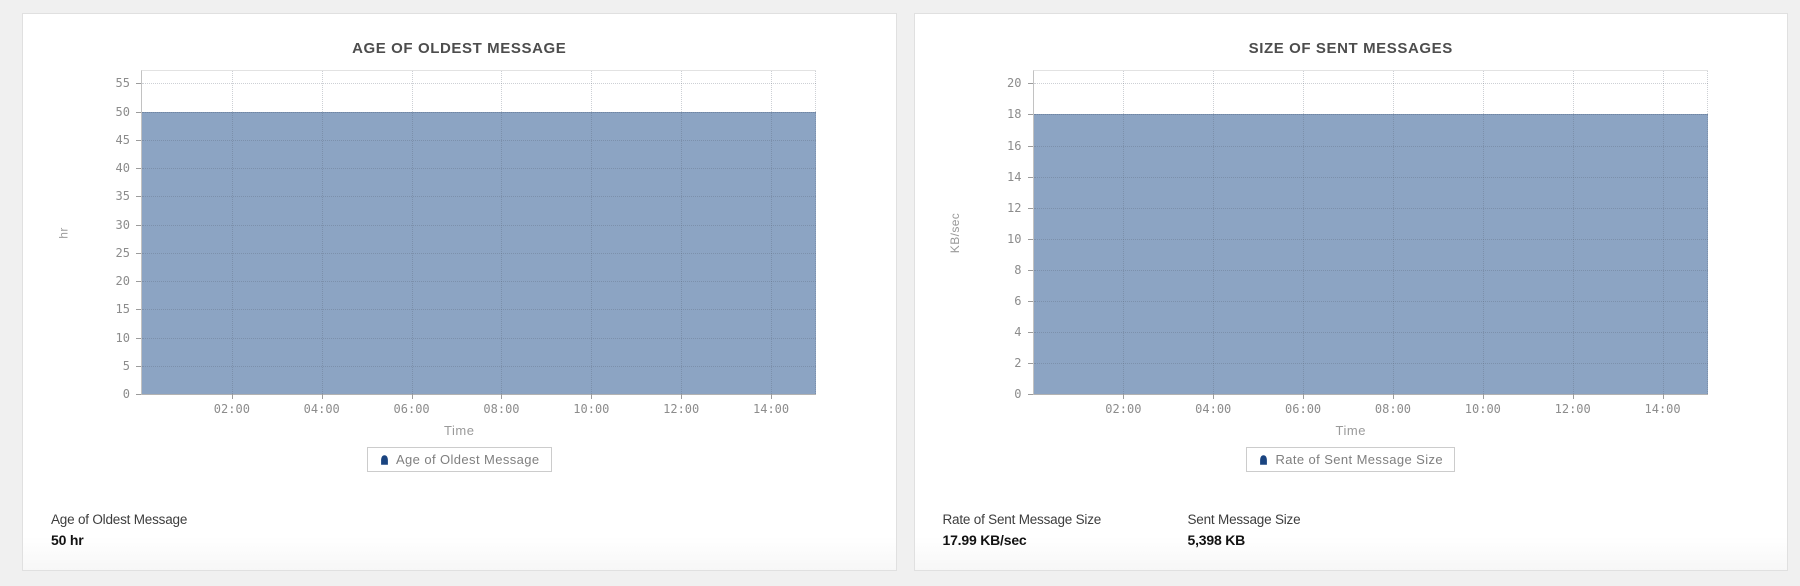  What do you see at coordinates (1022, 519) in the screenshot?
I see `stat-label: Rate of Sent Message Size` at bounding box center [1022, 519].